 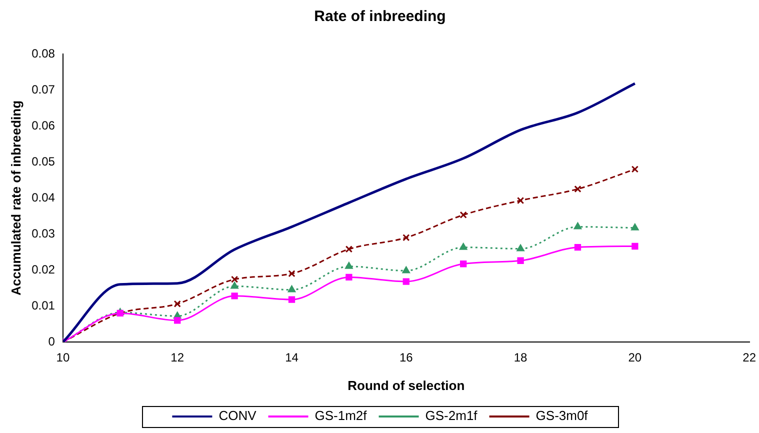 What do you see at coordinates (406, 357) in the screenshot?
I see `x-tick-label: 16` at bounding box center [406, 357].